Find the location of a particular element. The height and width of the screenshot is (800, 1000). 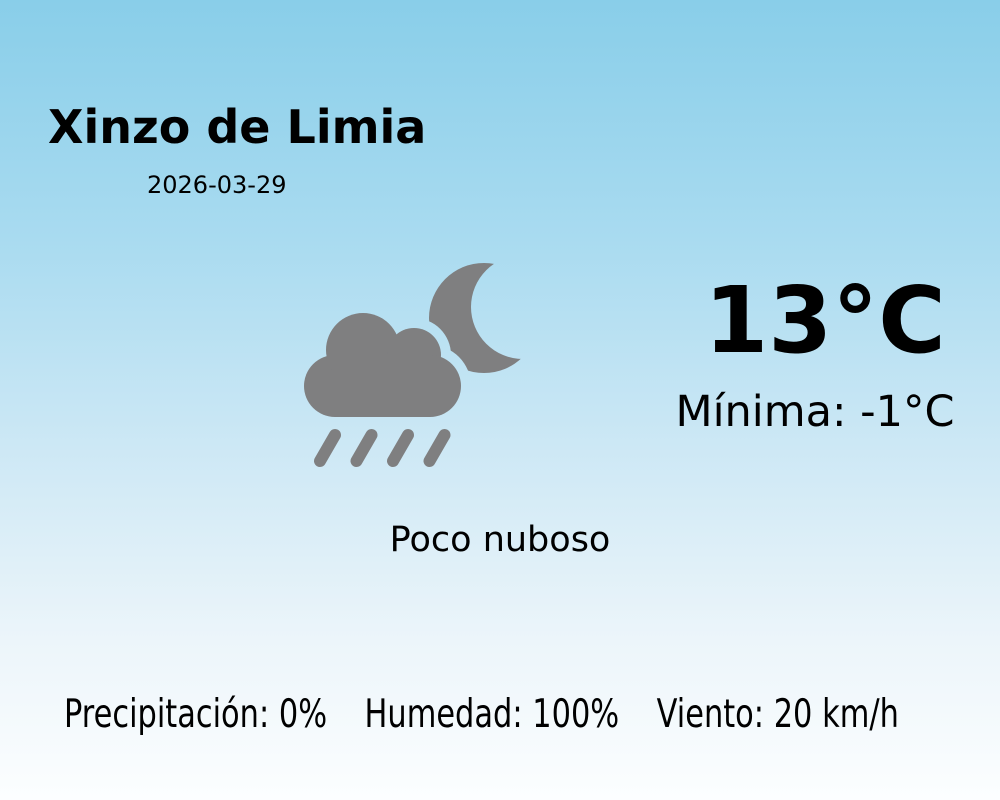

cloud-shape is located at coordinates (382, 365).